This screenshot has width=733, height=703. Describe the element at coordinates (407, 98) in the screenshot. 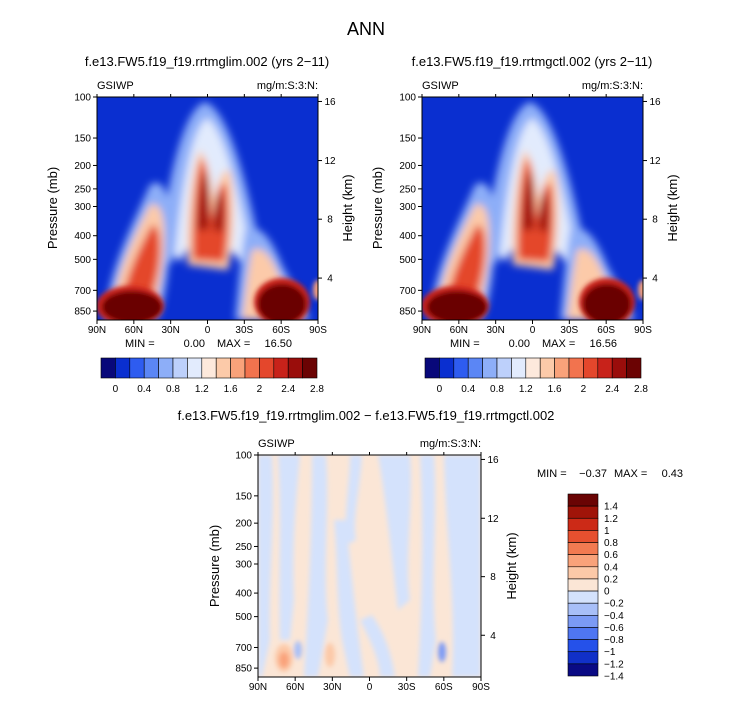

I see `panel-2-ytick-label: 100` at that location.